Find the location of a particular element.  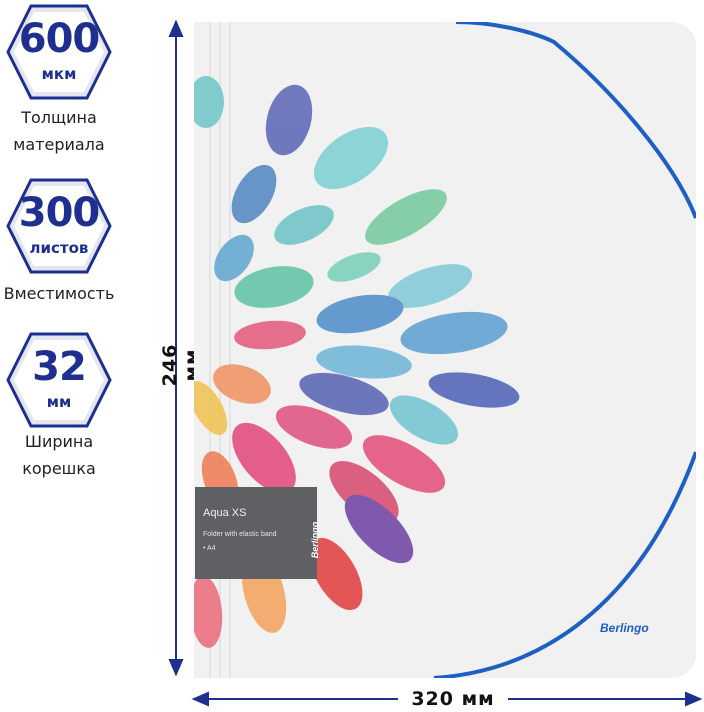

capacity-value: 300 is located at coordinates (59, 213).